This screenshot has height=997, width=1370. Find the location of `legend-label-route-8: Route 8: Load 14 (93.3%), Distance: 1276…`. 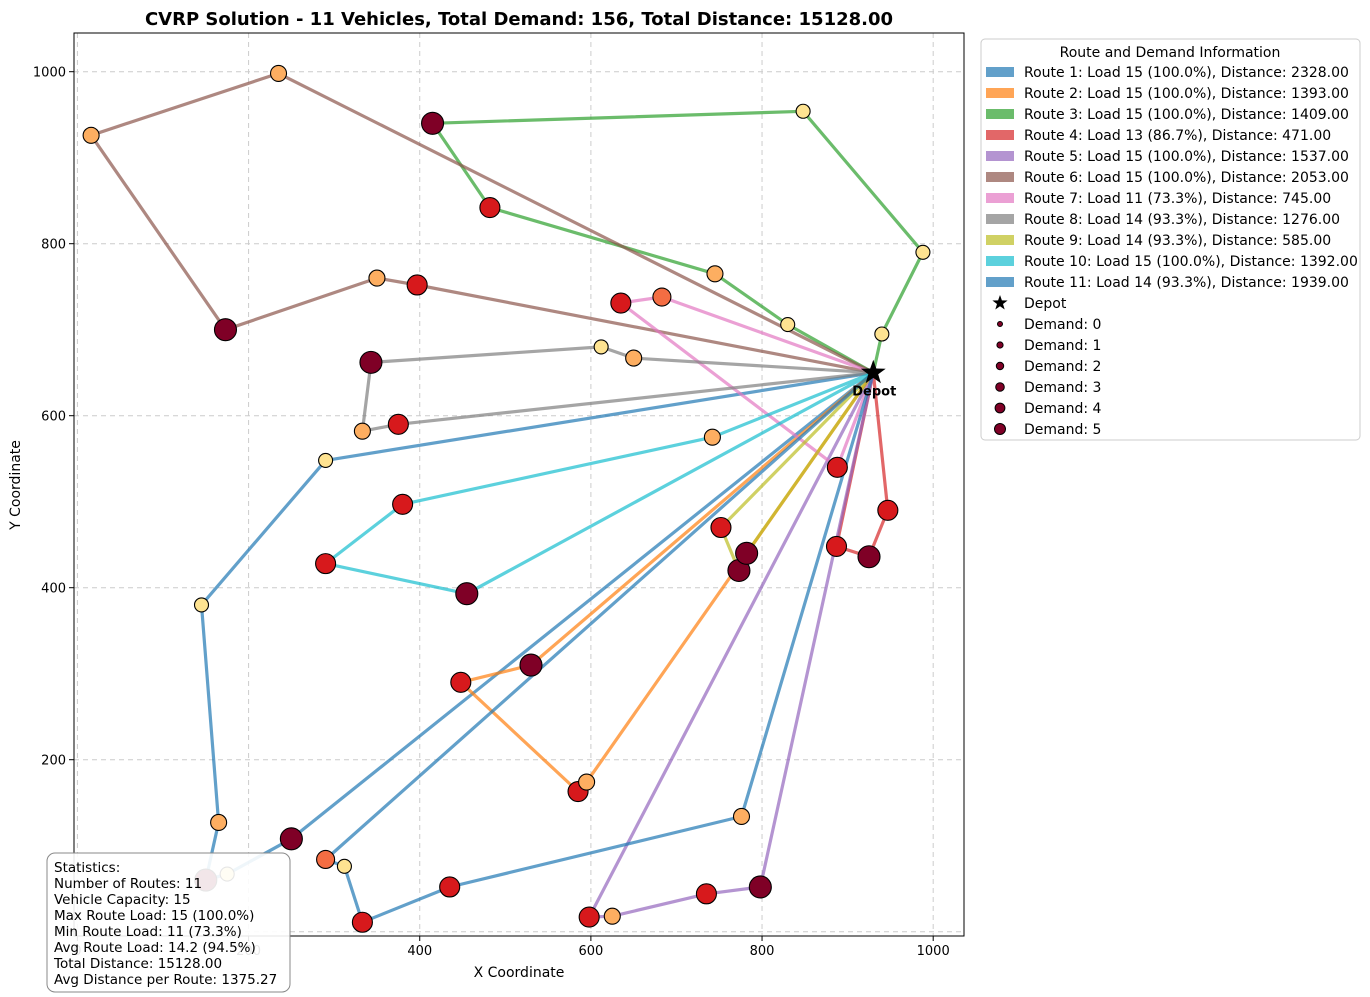

legend-label-route-8: Route 8: Load 14 (93.3%), Distance: 1276… is located at coordinates (1182, 220).